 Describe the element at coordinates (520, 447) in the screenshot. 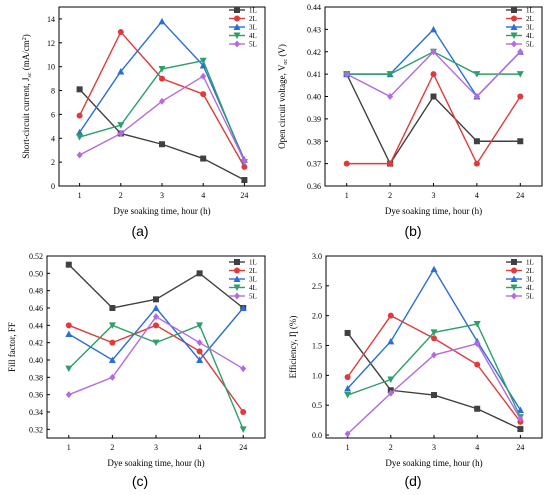

I see `x-tick-label: 24` at that location.